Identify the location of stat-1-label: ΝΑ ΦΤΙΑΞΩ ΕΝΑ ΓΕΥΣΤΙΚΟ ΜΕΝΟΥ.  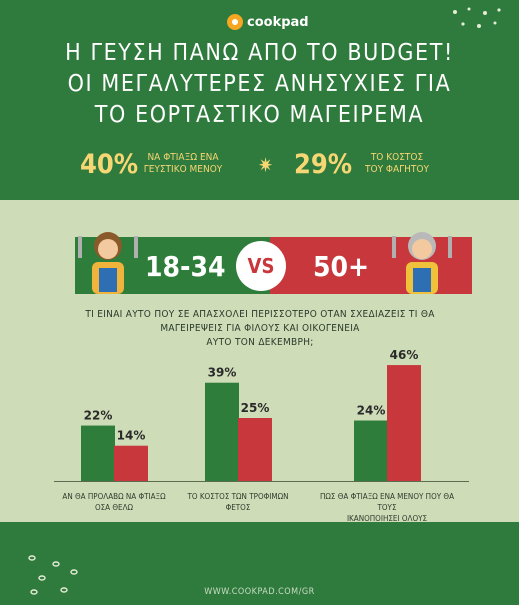
(183, 164).